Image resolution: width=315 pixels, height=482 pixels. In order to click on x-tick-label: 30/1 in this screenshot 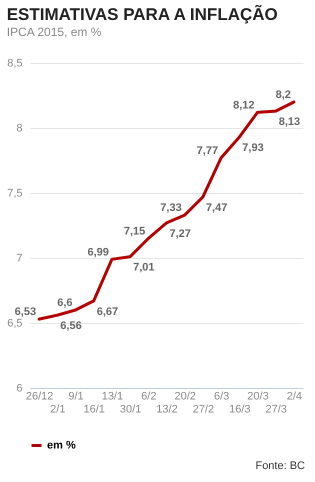, I will do `click(131, 410)`.